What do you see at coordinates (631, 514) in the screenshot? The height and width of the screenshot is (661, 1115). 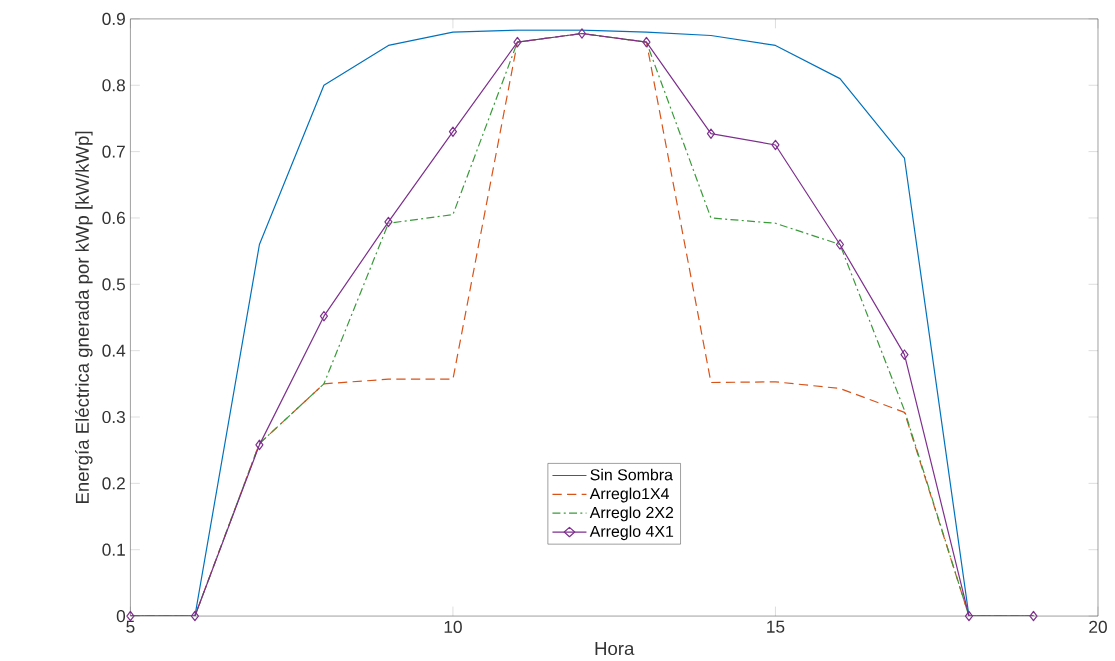 I see `legend-label: Arreglo 2X2` at bounding box center [631, 514].